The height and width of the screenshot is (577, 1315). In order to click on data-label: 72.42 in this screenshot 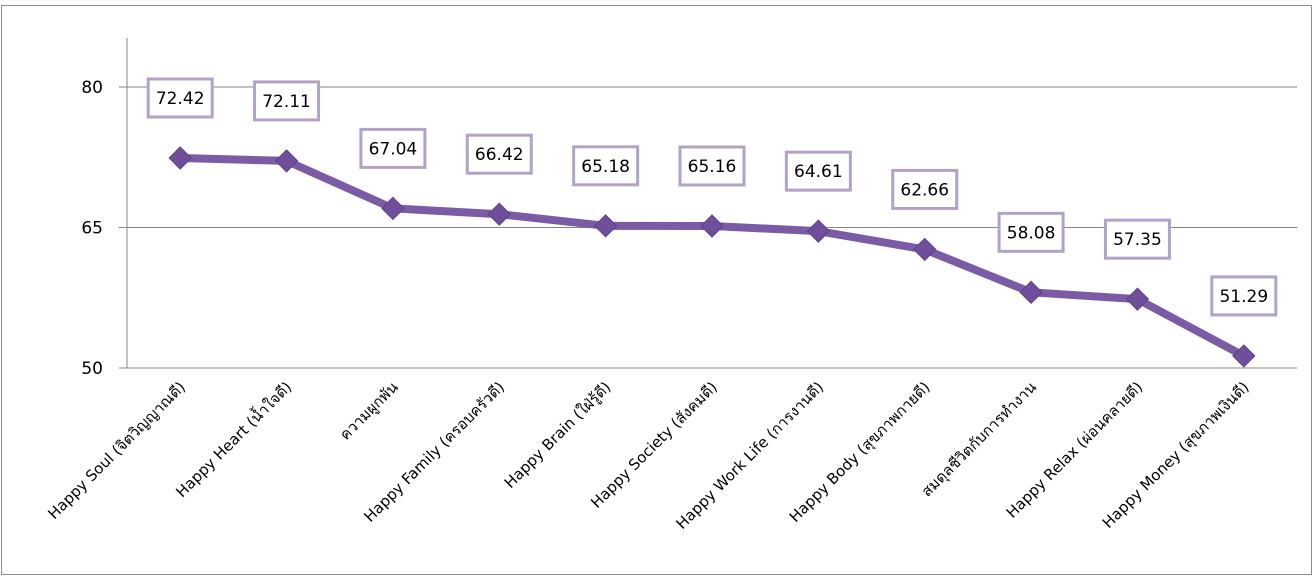, I will do `click(180, 99)`.